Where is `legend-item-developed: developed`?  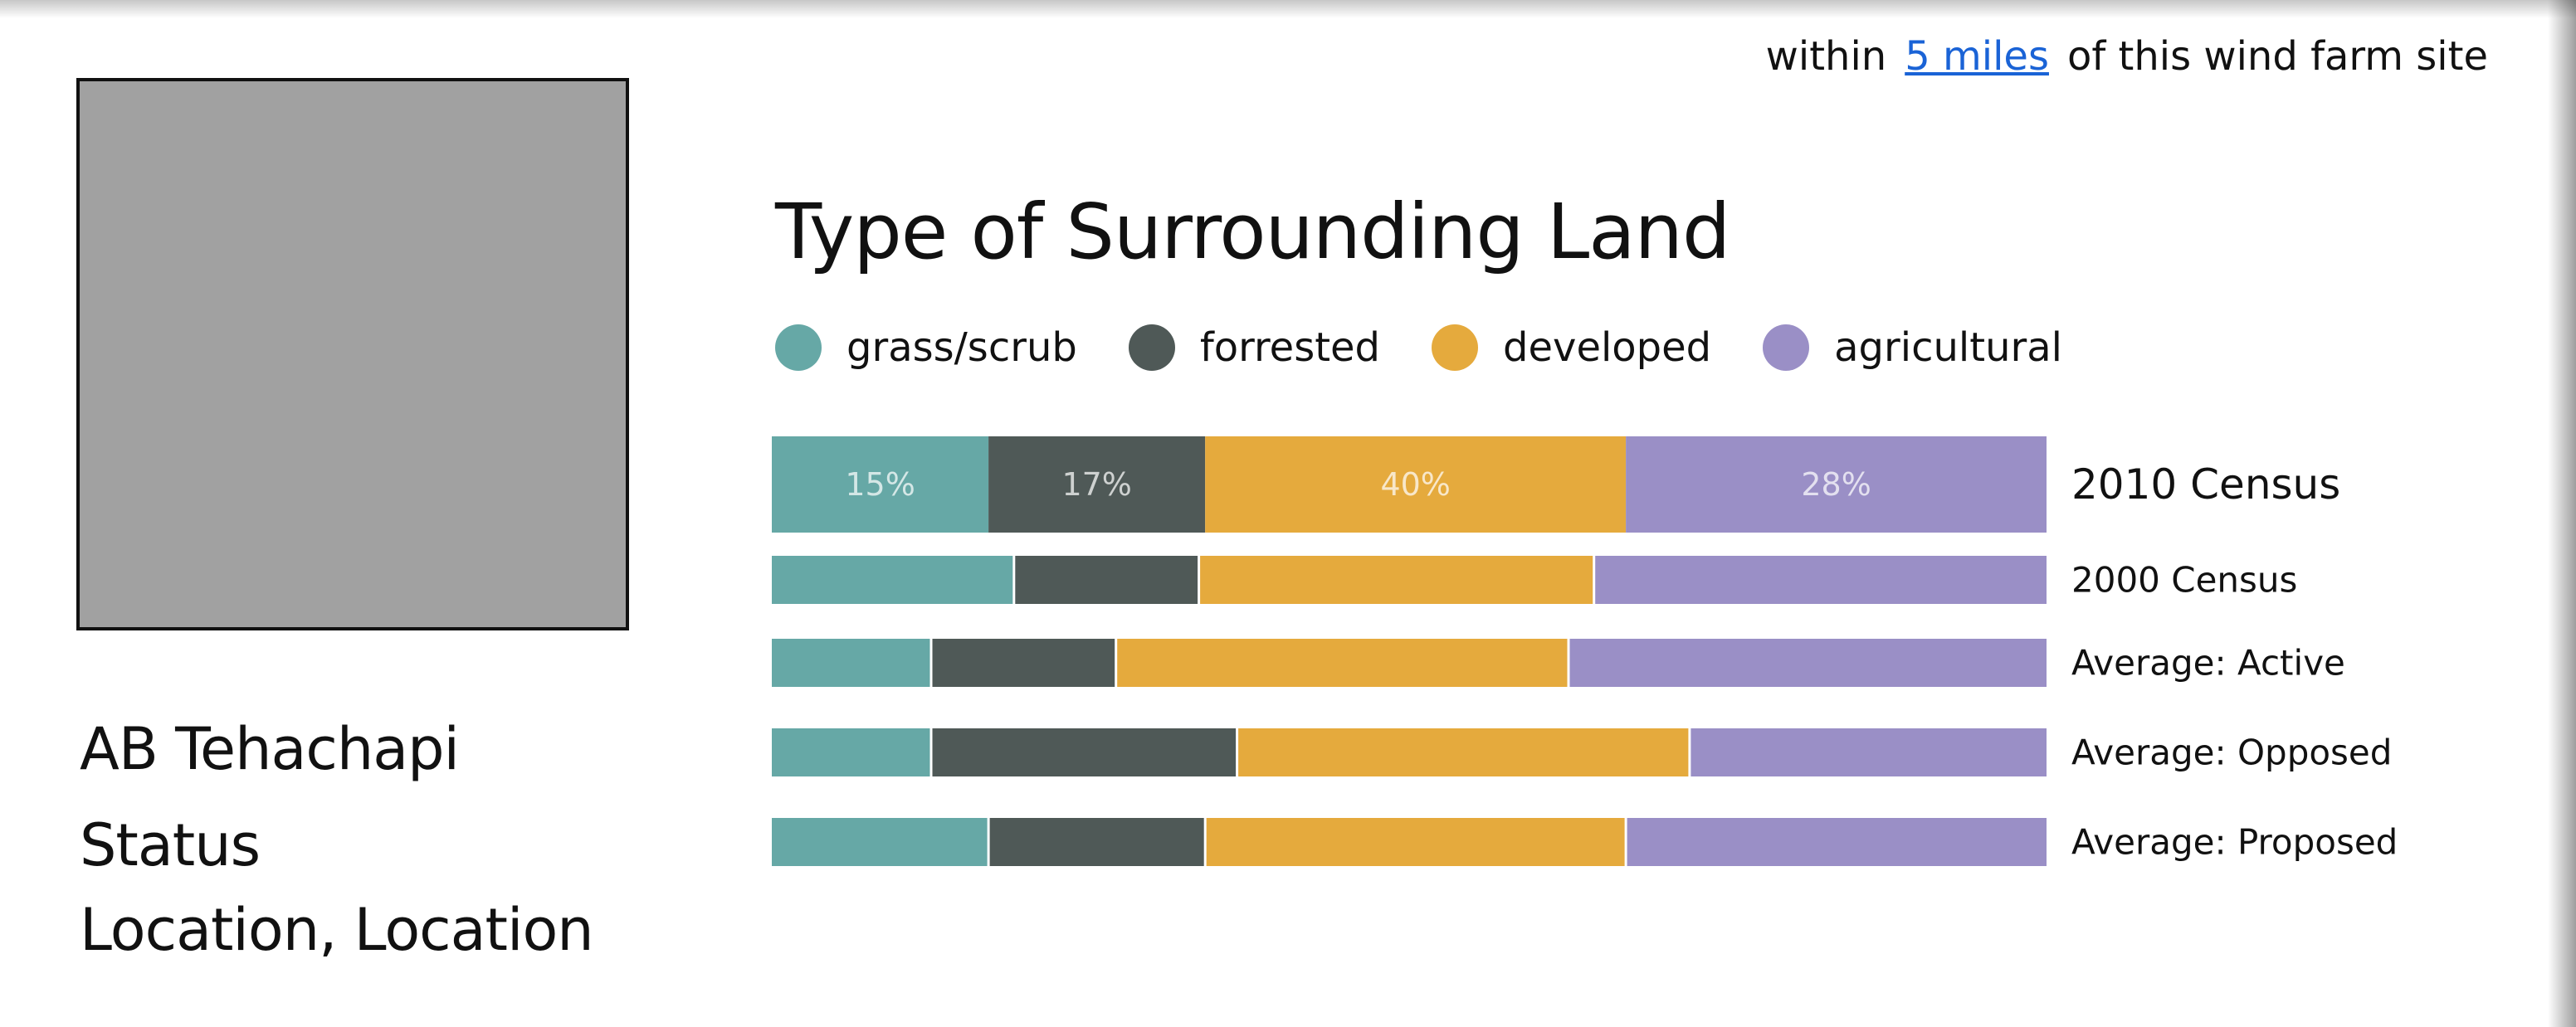
legend-item-developed: developed is located at coordinates (1572, 347).